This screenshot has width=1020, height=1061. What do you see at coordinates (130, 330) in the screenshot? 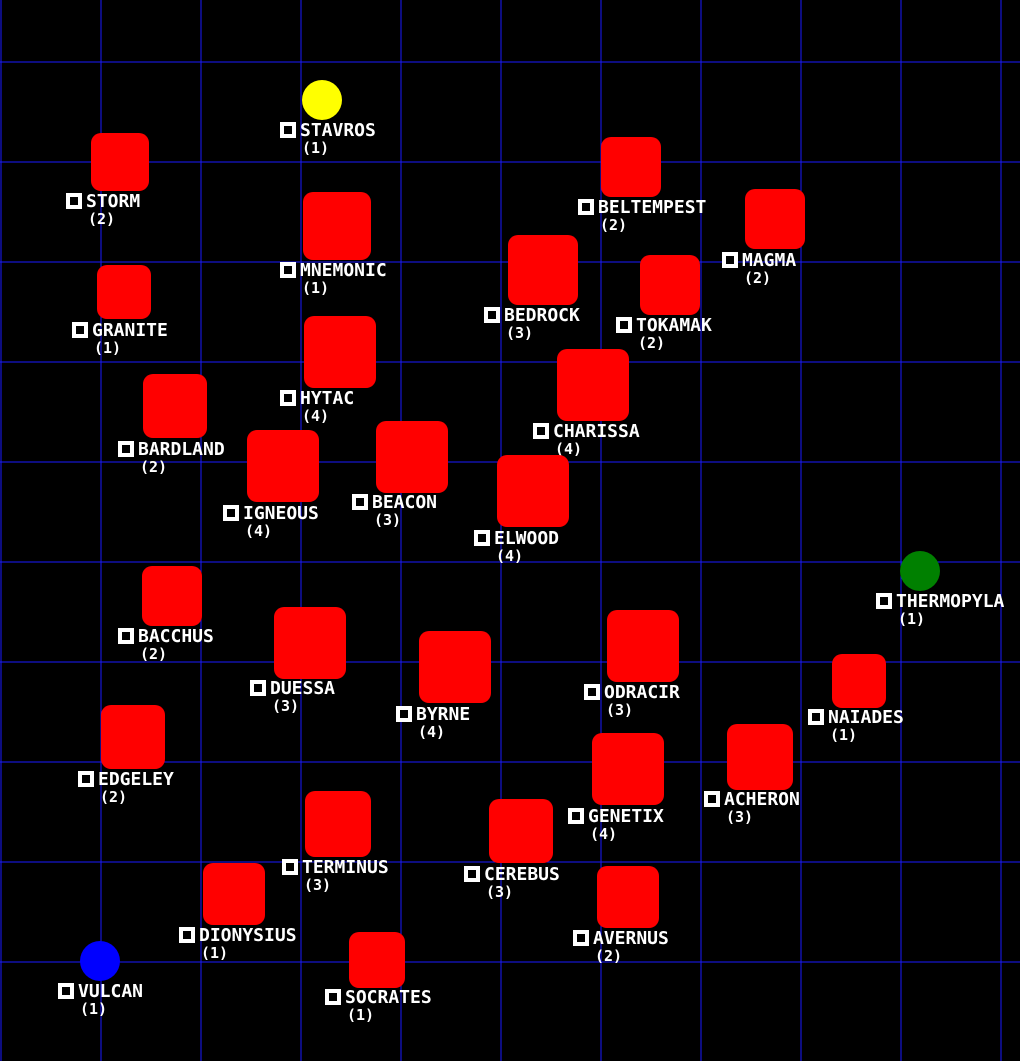
I see `system-name: GRANITE` at bounding box center [130, 330].